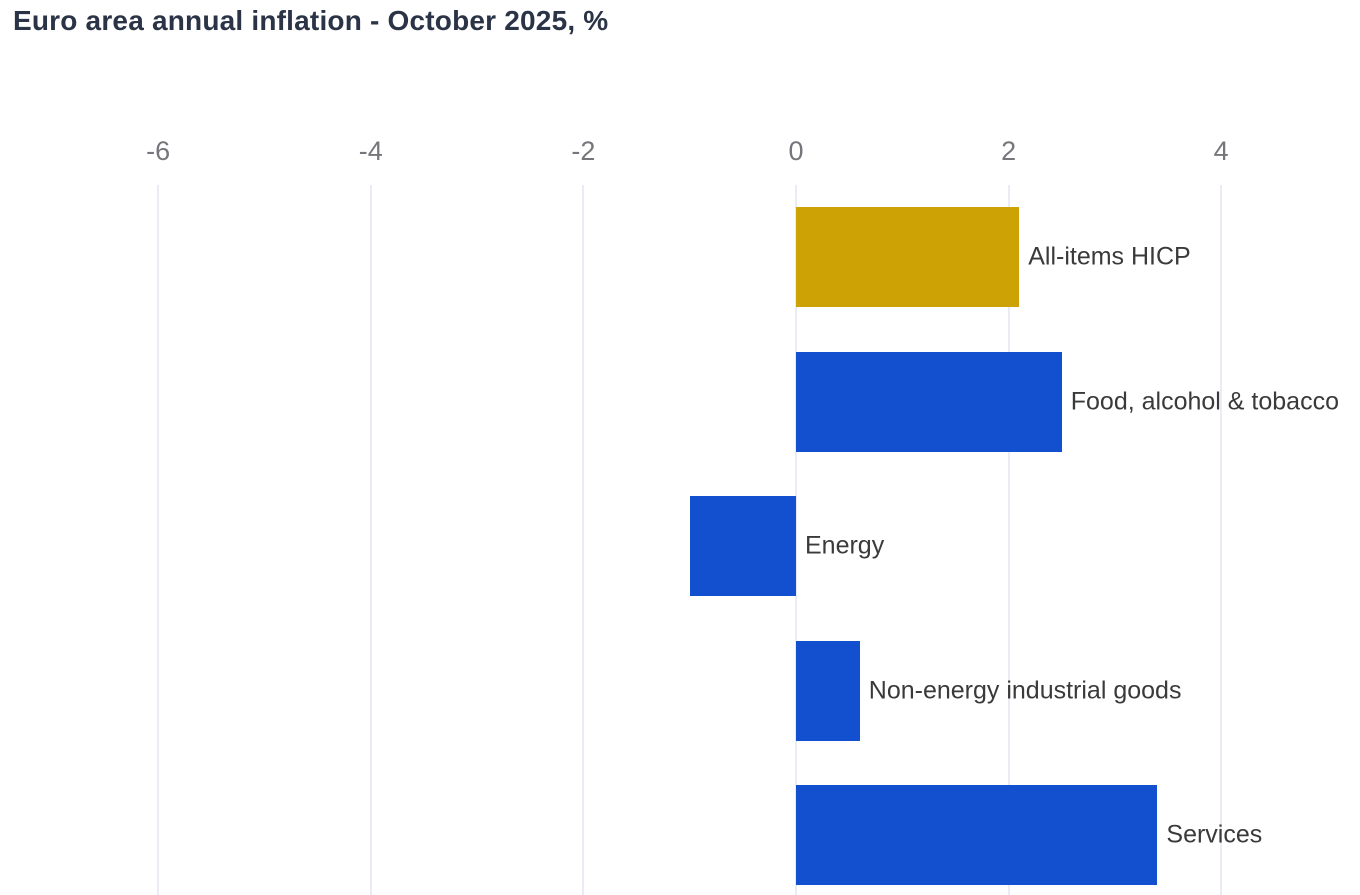 The width and height of the screenshot is (1360, 895). Describe the element at coordinates (370, 151) in the screenshot. I see `x-axis-tick-label--4: -4` at that location.